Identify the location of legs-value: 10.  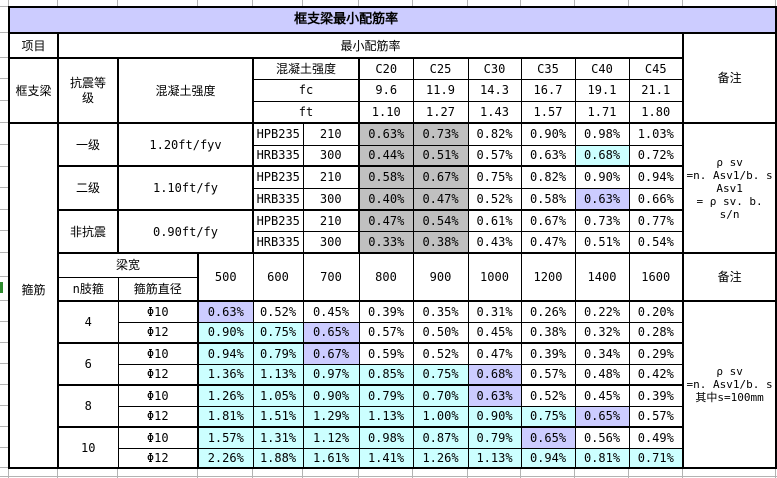
(88, 447).